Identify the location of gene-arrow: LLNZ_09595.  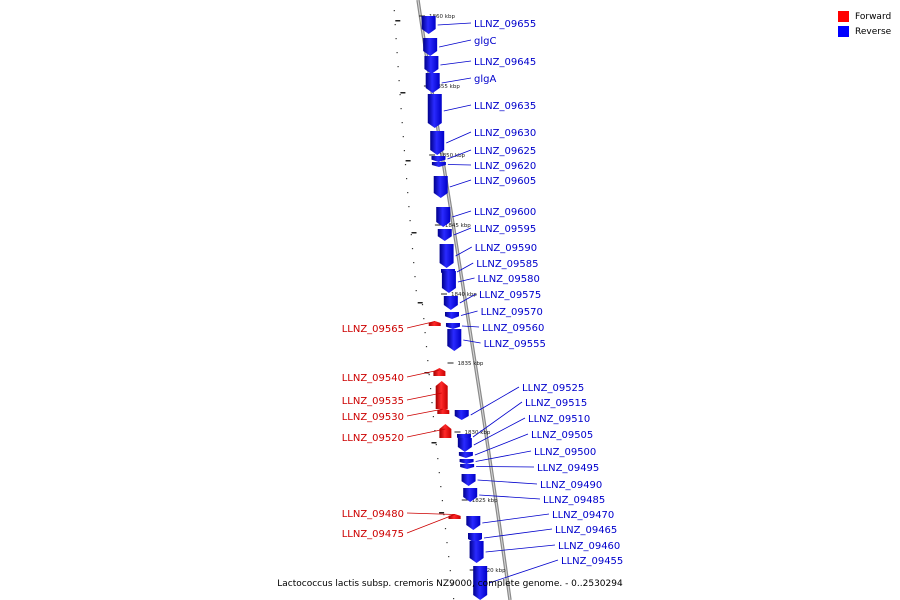
(444, 235).